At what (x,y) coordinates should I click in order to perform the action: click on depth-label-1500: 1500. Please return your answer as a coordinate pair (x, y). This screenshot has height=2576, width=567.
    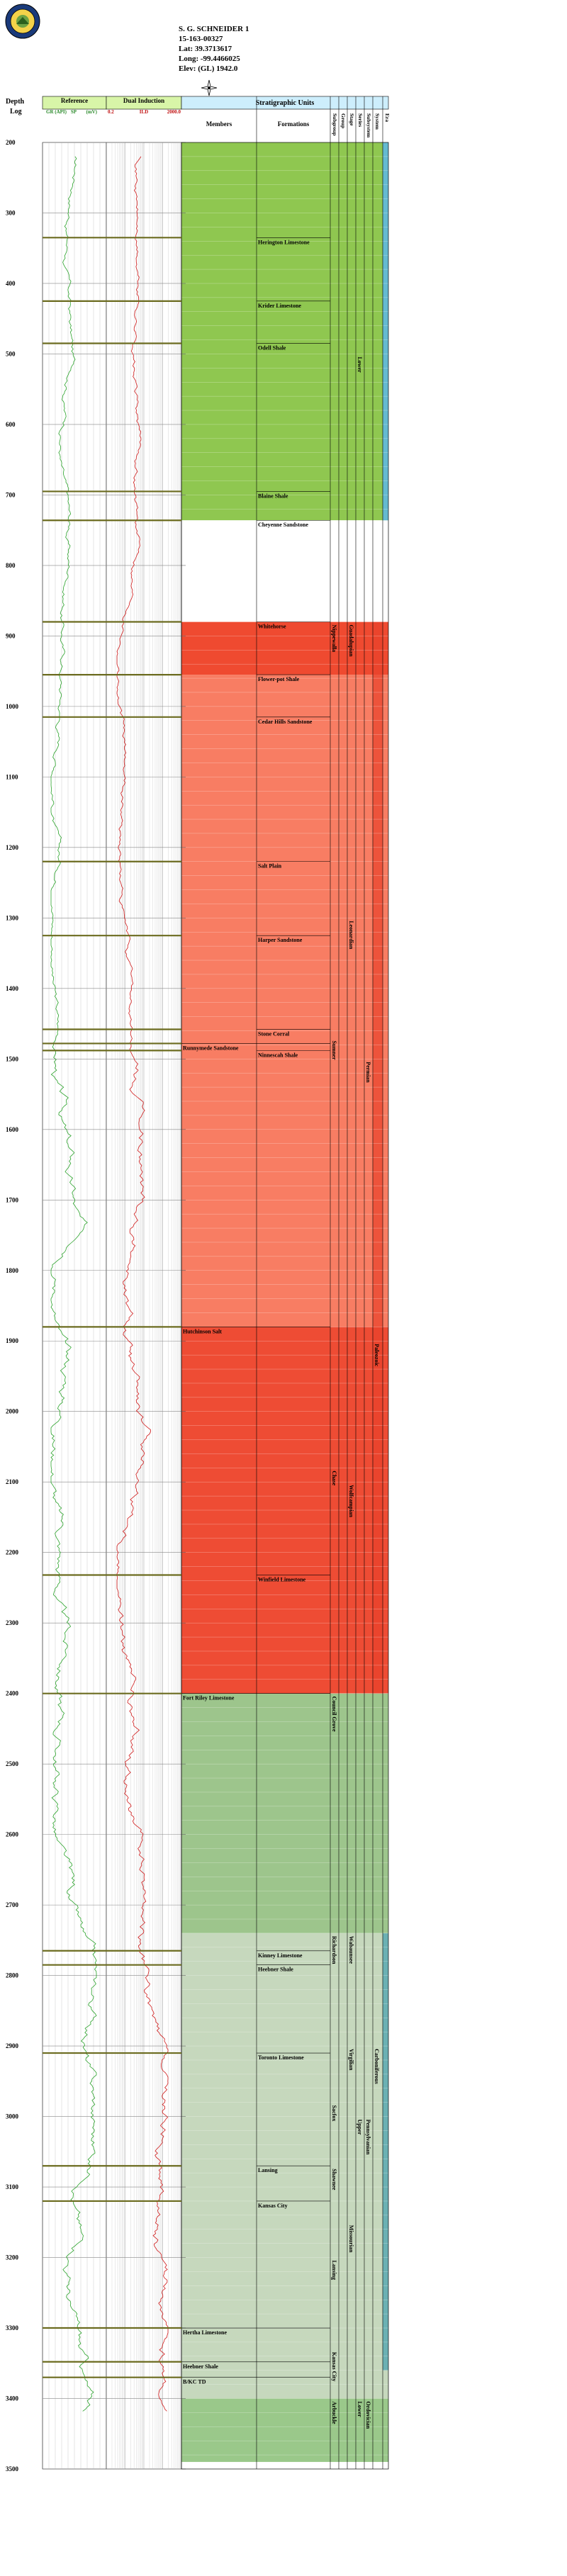
    Looking at the image, I should click on (12, 1058).